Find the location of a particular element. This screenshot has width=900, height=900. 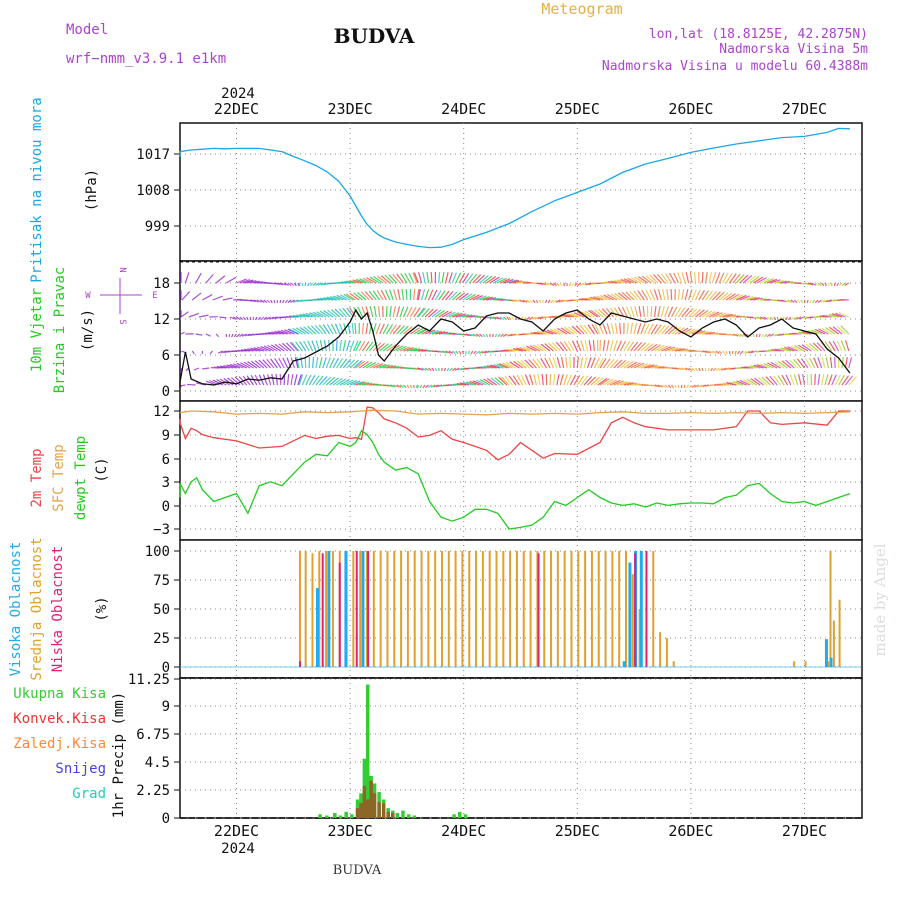

date-label-bottom: 27DEC is located at coordinates (804, 831).